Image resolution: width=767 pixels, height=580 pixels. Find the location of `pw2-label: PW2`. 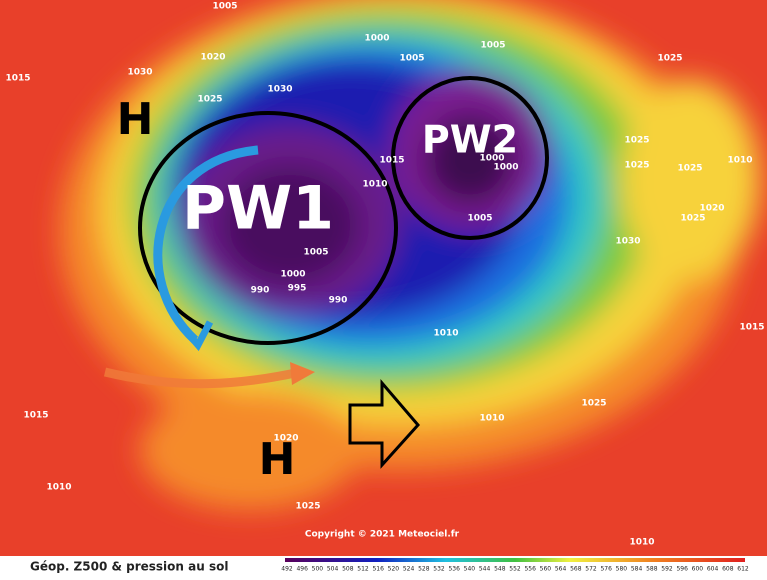

pw2-label: PW2 is located at coordinates (470, 140).